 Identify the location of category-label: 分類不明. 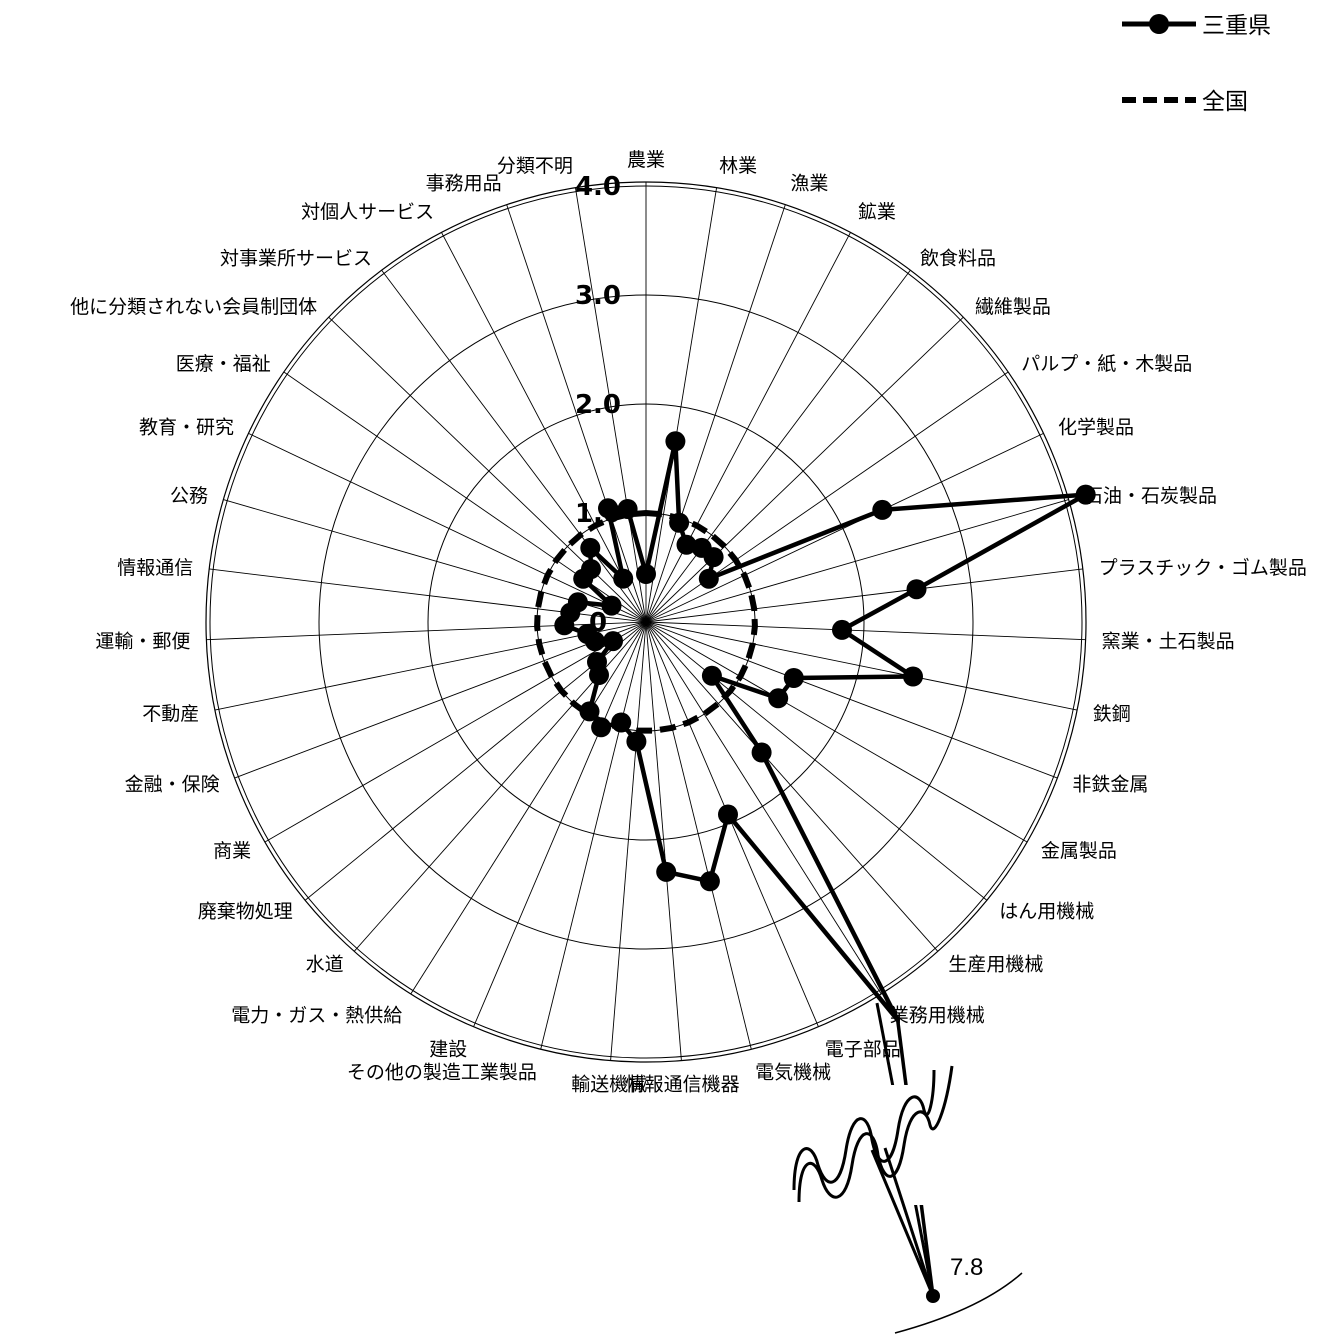
(535, 166).